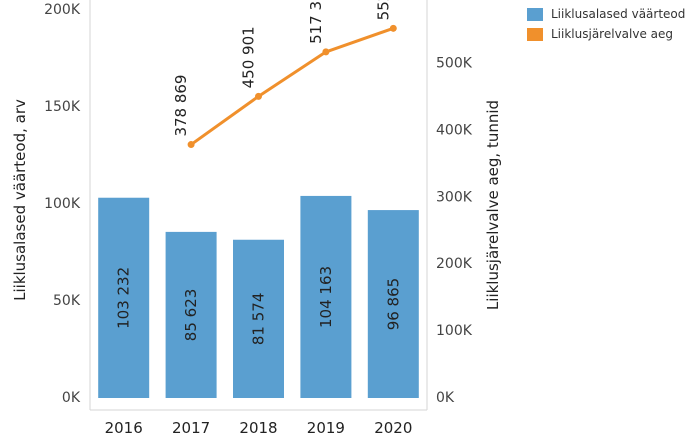 Image resolution: width=700 pixels, height=441 pixels. I want to click on right-tick-label: 100K, so click(454, 331).